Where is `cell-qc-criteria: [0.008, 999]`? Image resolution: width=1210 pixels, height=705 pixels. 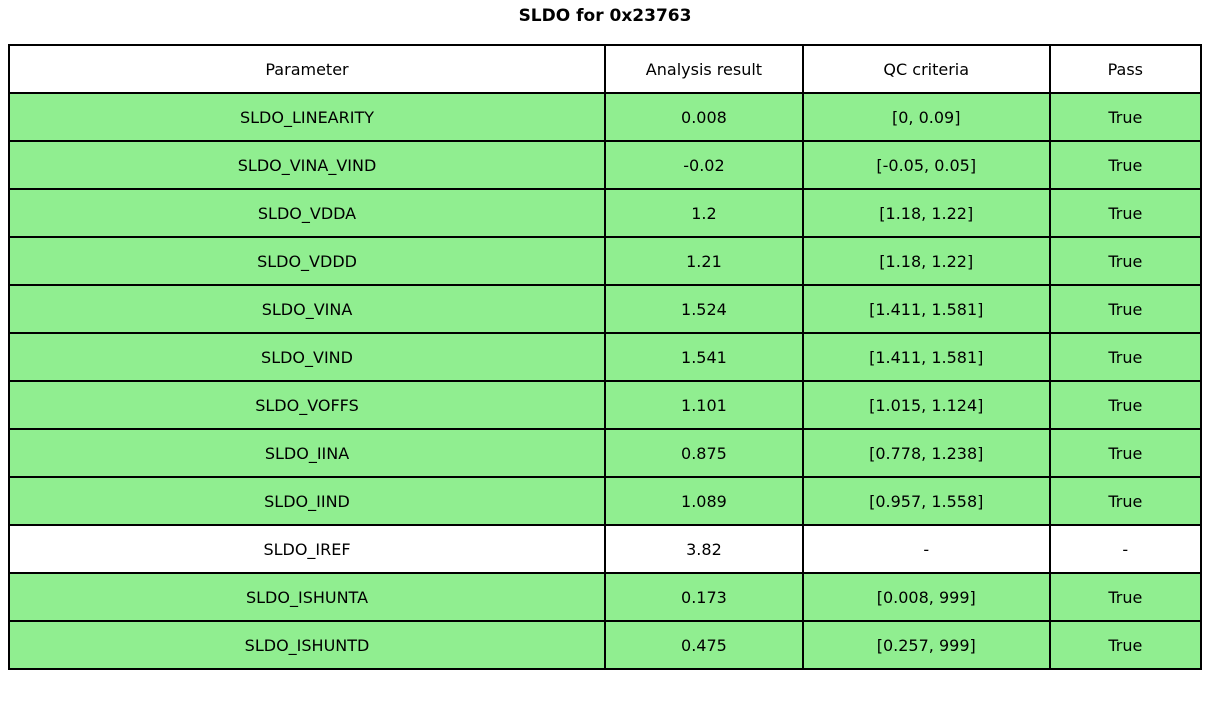
cell-qc-criteria: [0.008, 999] is located at coordinates (926, 597).